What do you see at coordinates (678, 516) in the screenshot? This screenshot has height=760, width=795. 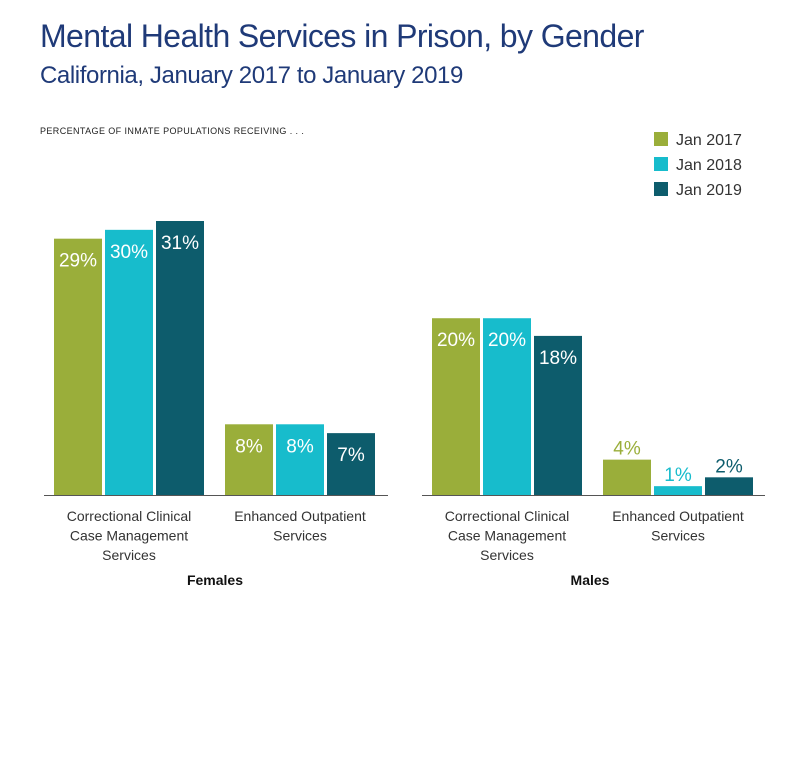 I see `category-label-males-eop: Enhanced Outpatient` at bounding box center [678, 516].